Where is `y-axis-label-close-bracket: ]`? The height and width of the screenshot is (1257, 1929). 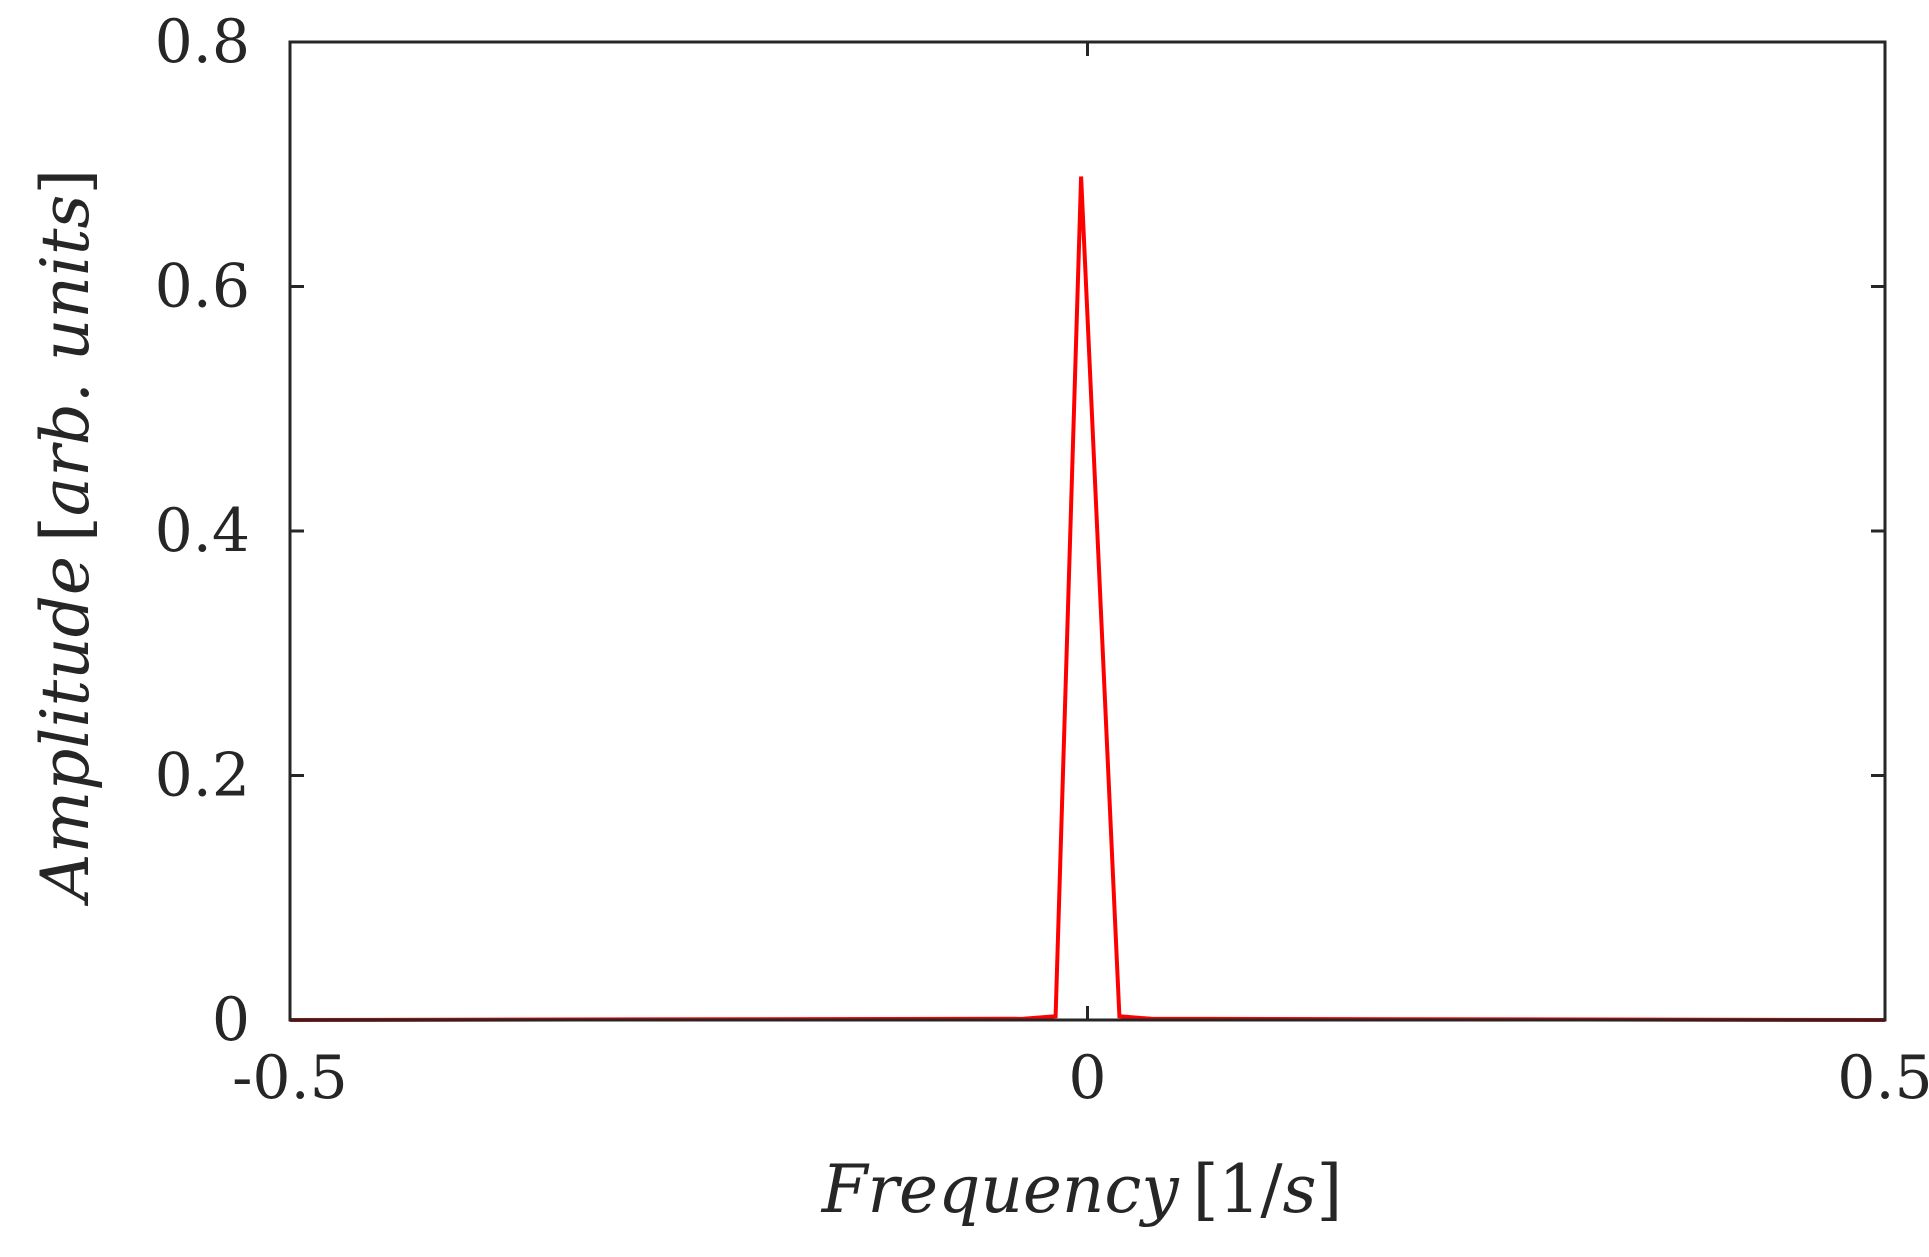
y-axis-label-close-bracket: ] is located at coordinates (65, 182).